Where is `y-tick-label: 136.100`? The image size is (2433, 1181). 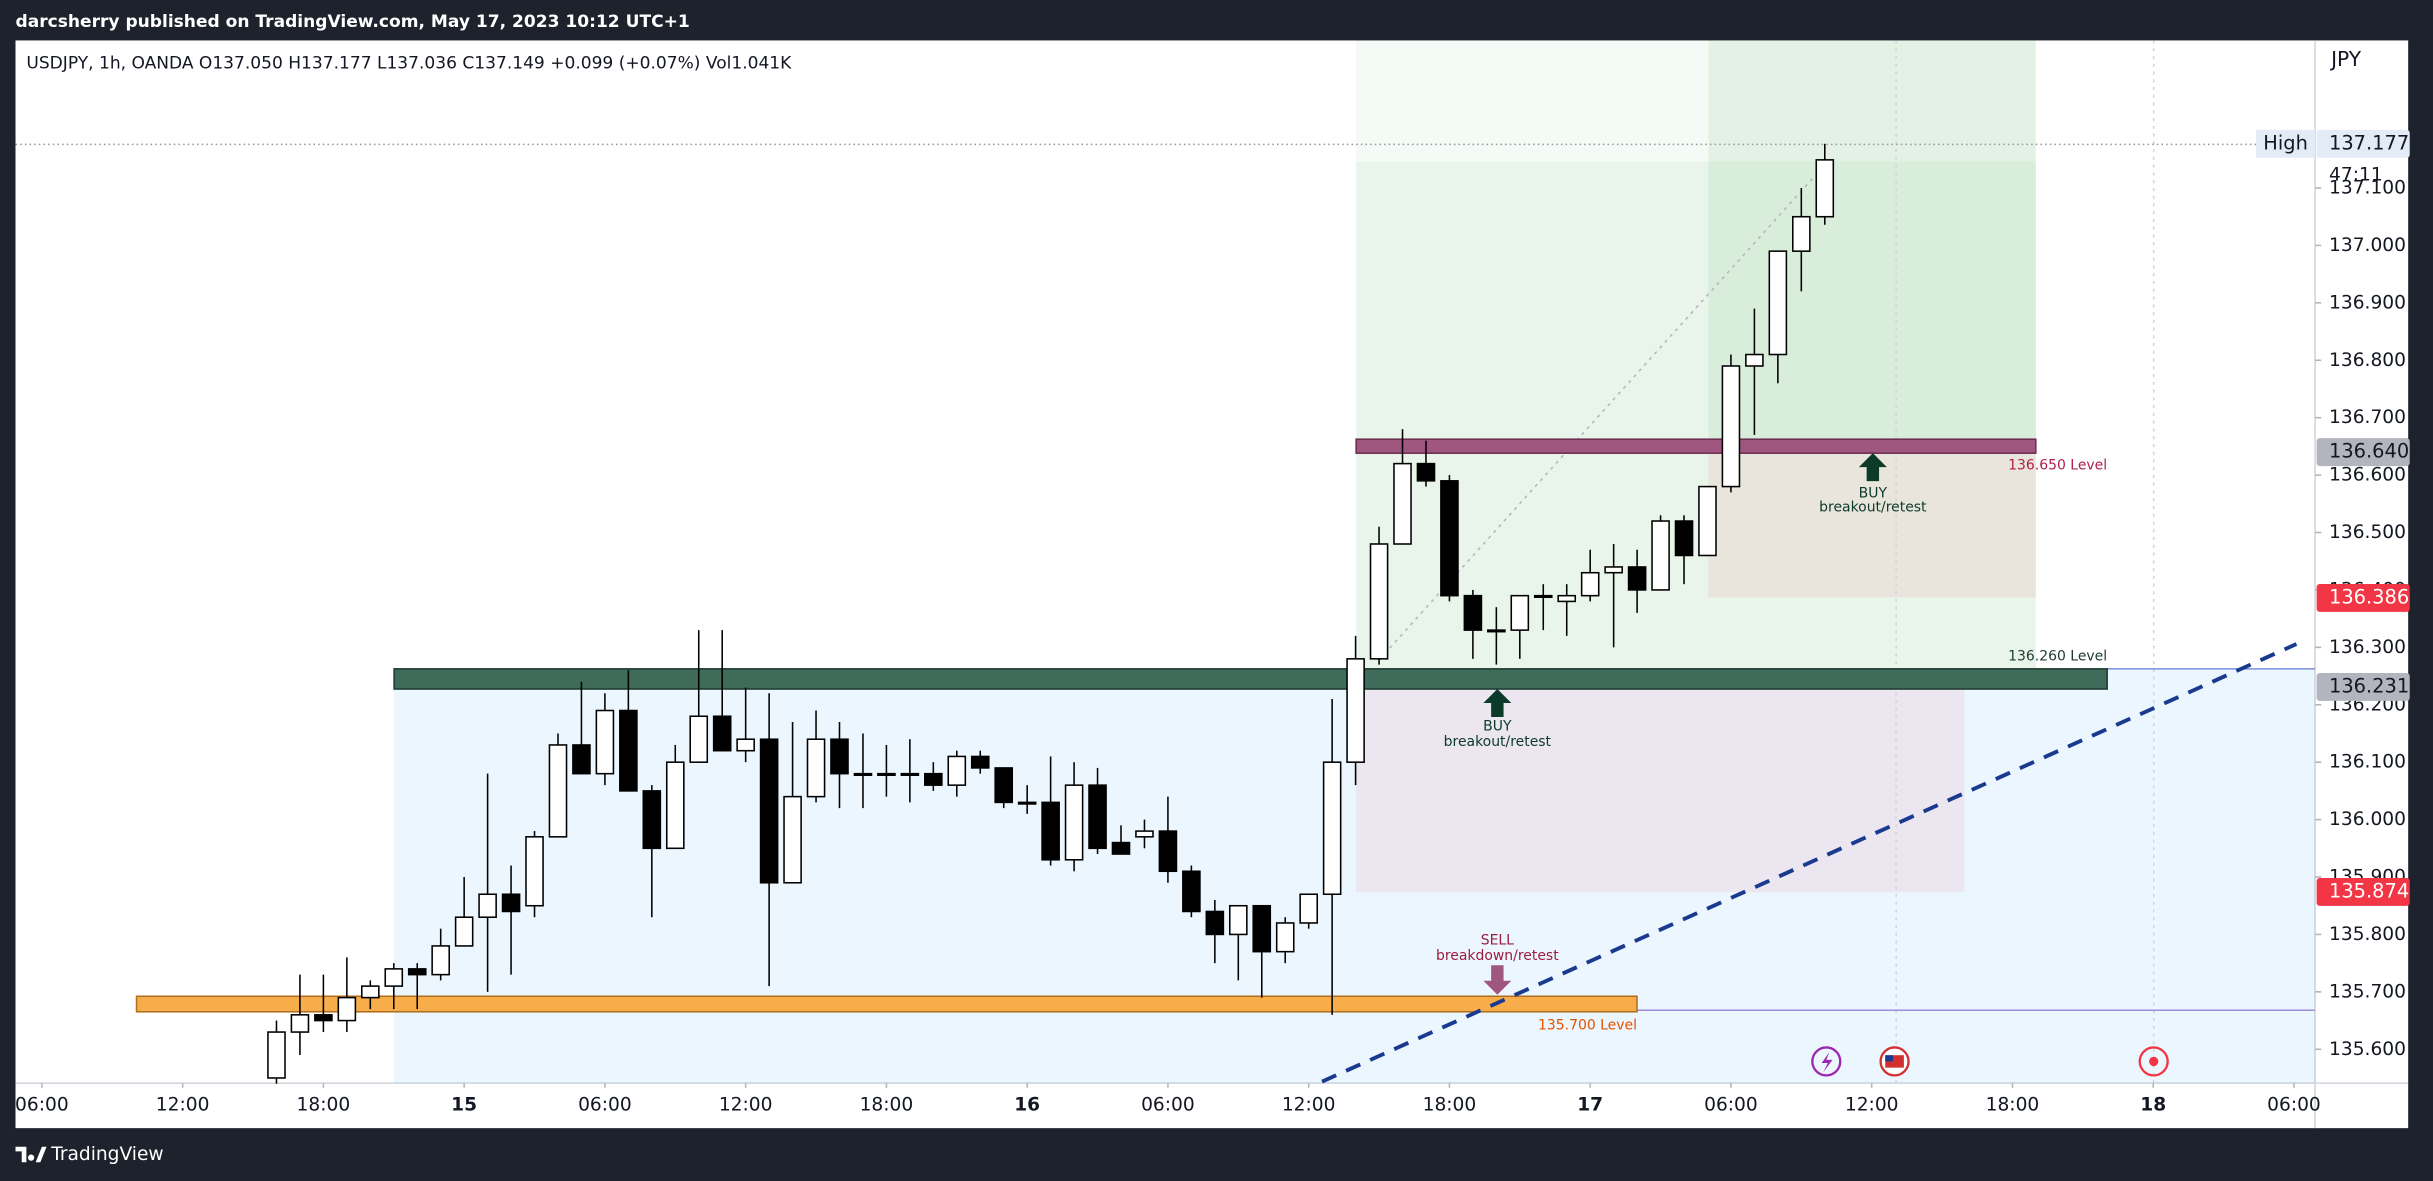
y-tick-label: 136.100 is located at coordinates (2367, 762).